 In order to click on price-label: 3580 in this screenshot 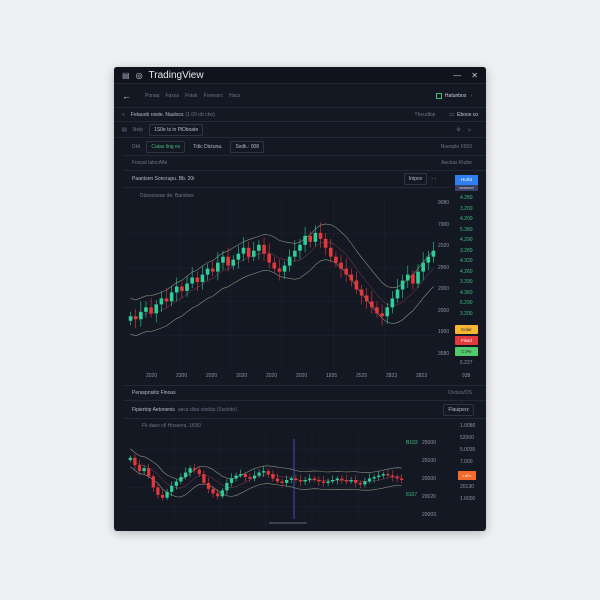, I will do `click(444, 353)`.